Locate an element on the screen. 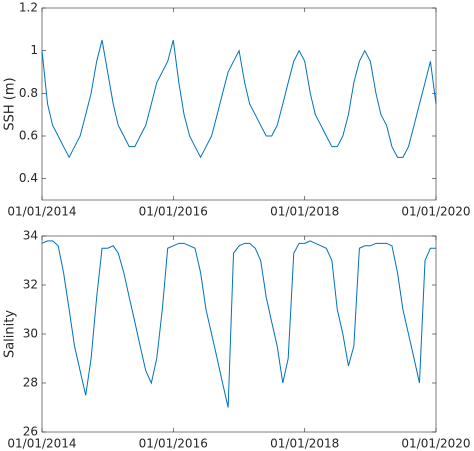 The height and width of the screenshot is (451, 474). y-tick-label: 1 is located at coordinates (34, 50).